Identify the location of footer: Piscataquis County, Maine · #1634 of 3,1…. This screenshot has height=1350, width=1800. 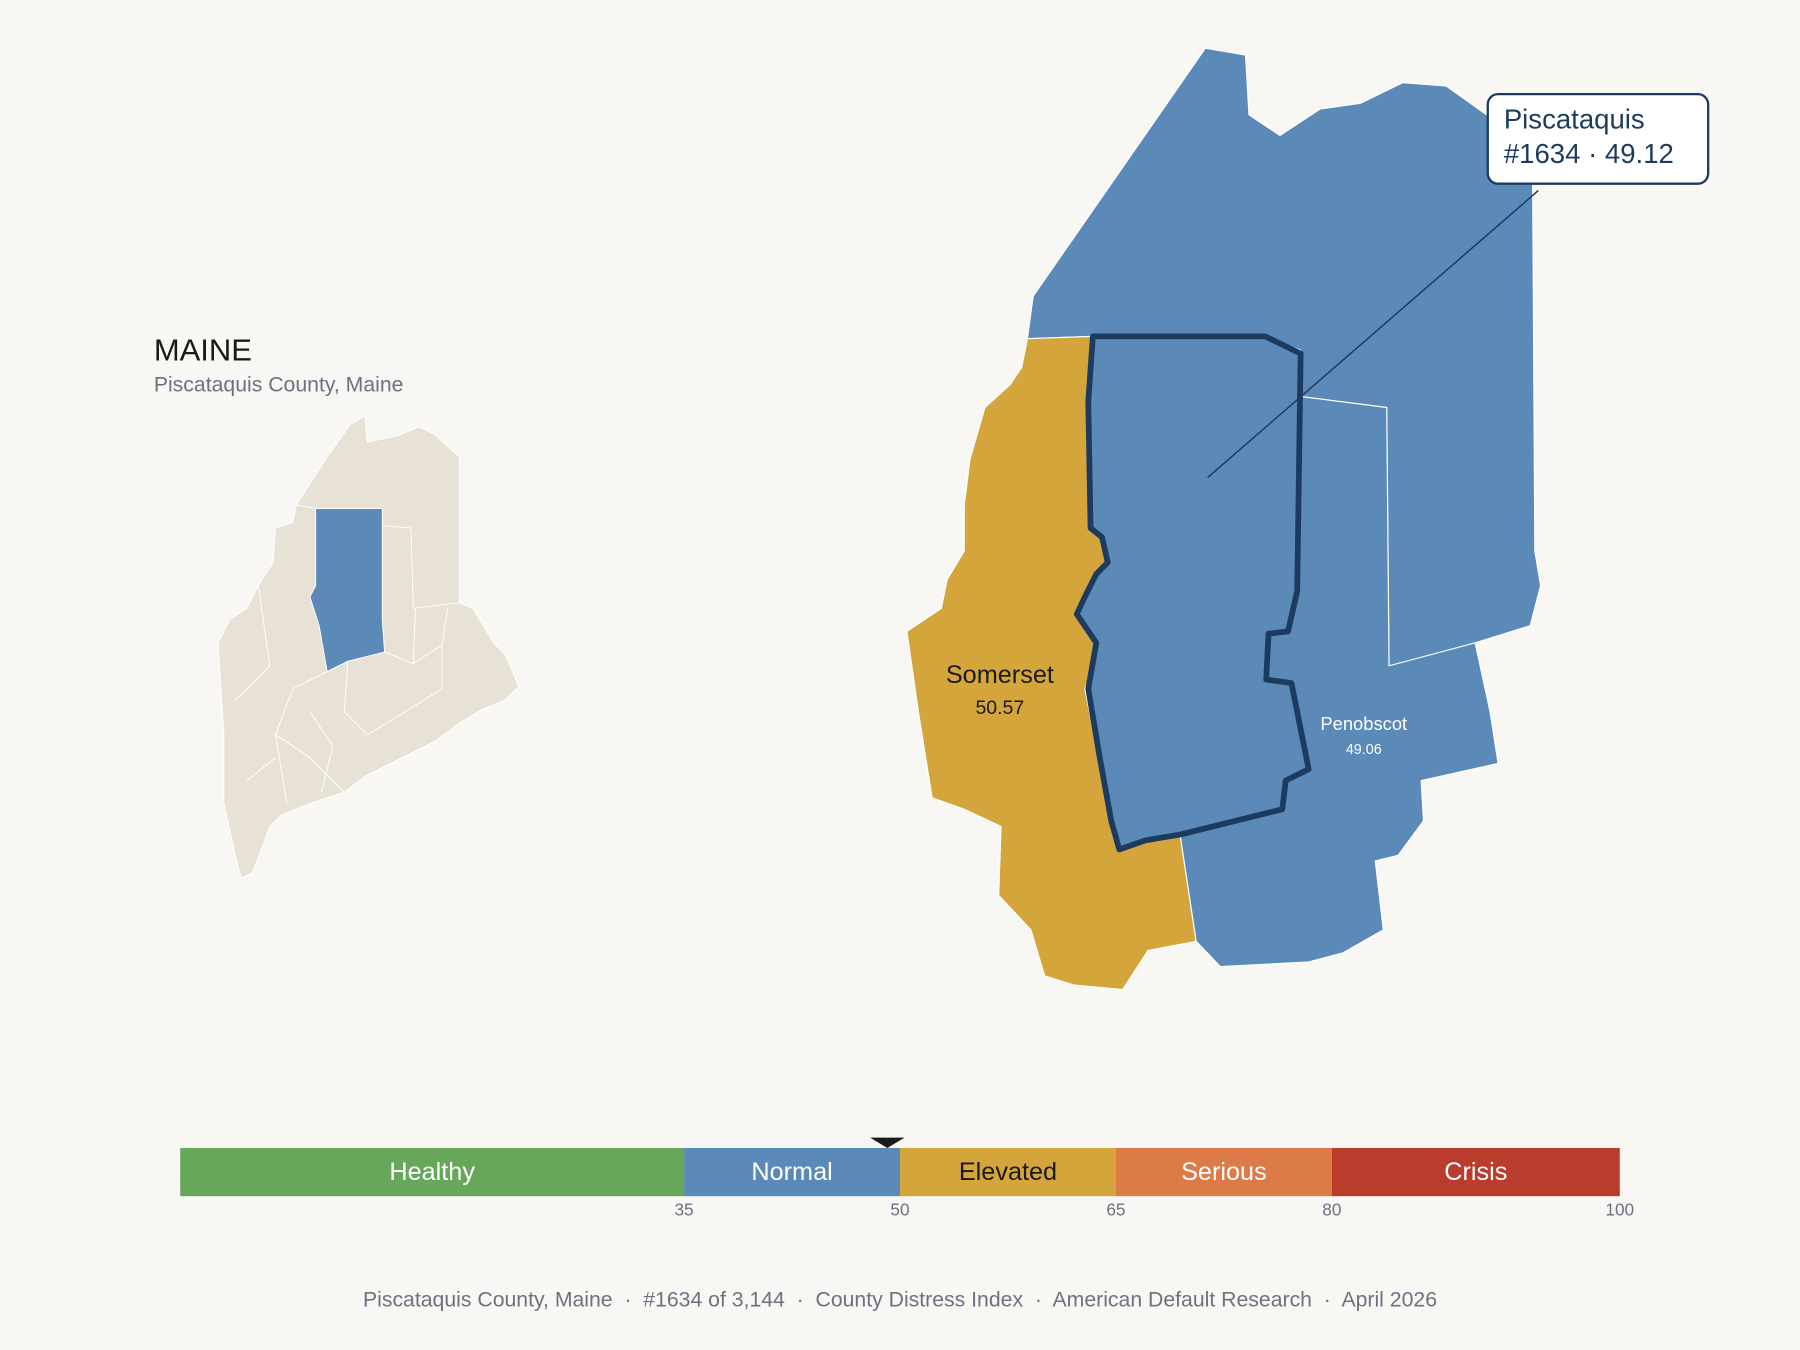
(900, 1299).